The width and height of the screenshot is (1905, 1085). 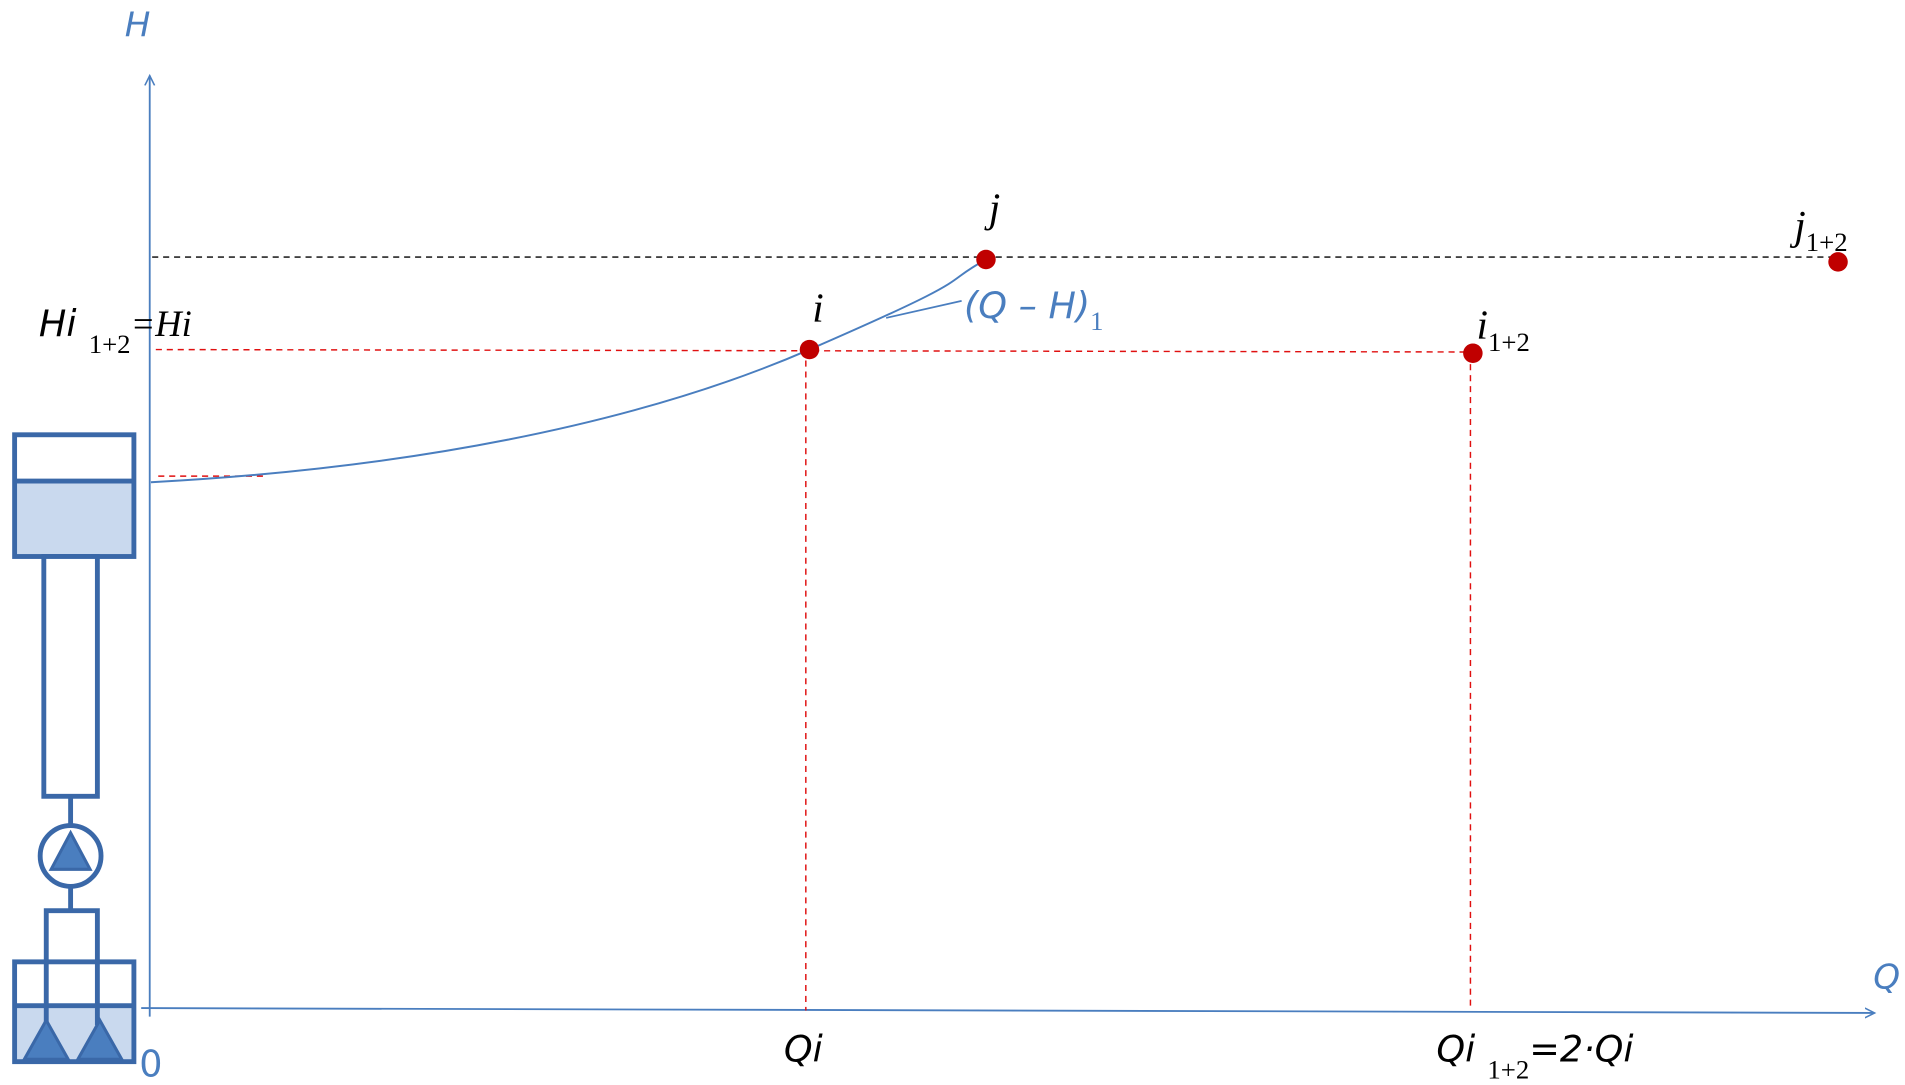 I want to click on origin-label: 0, so click(x=150, y=1063).